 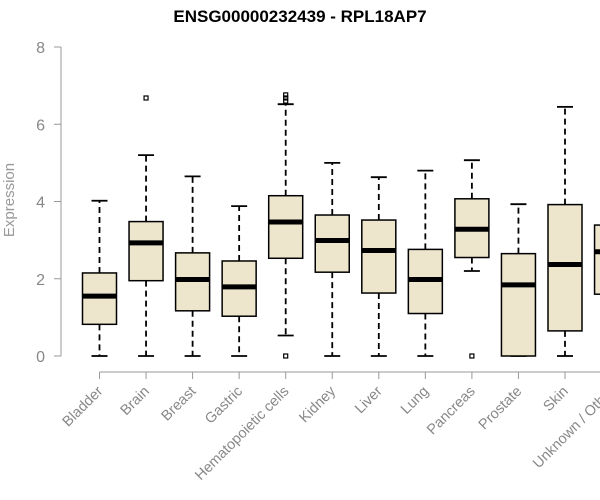 I want to click on x-tick-label: Lung, so click(x=415, y=401).